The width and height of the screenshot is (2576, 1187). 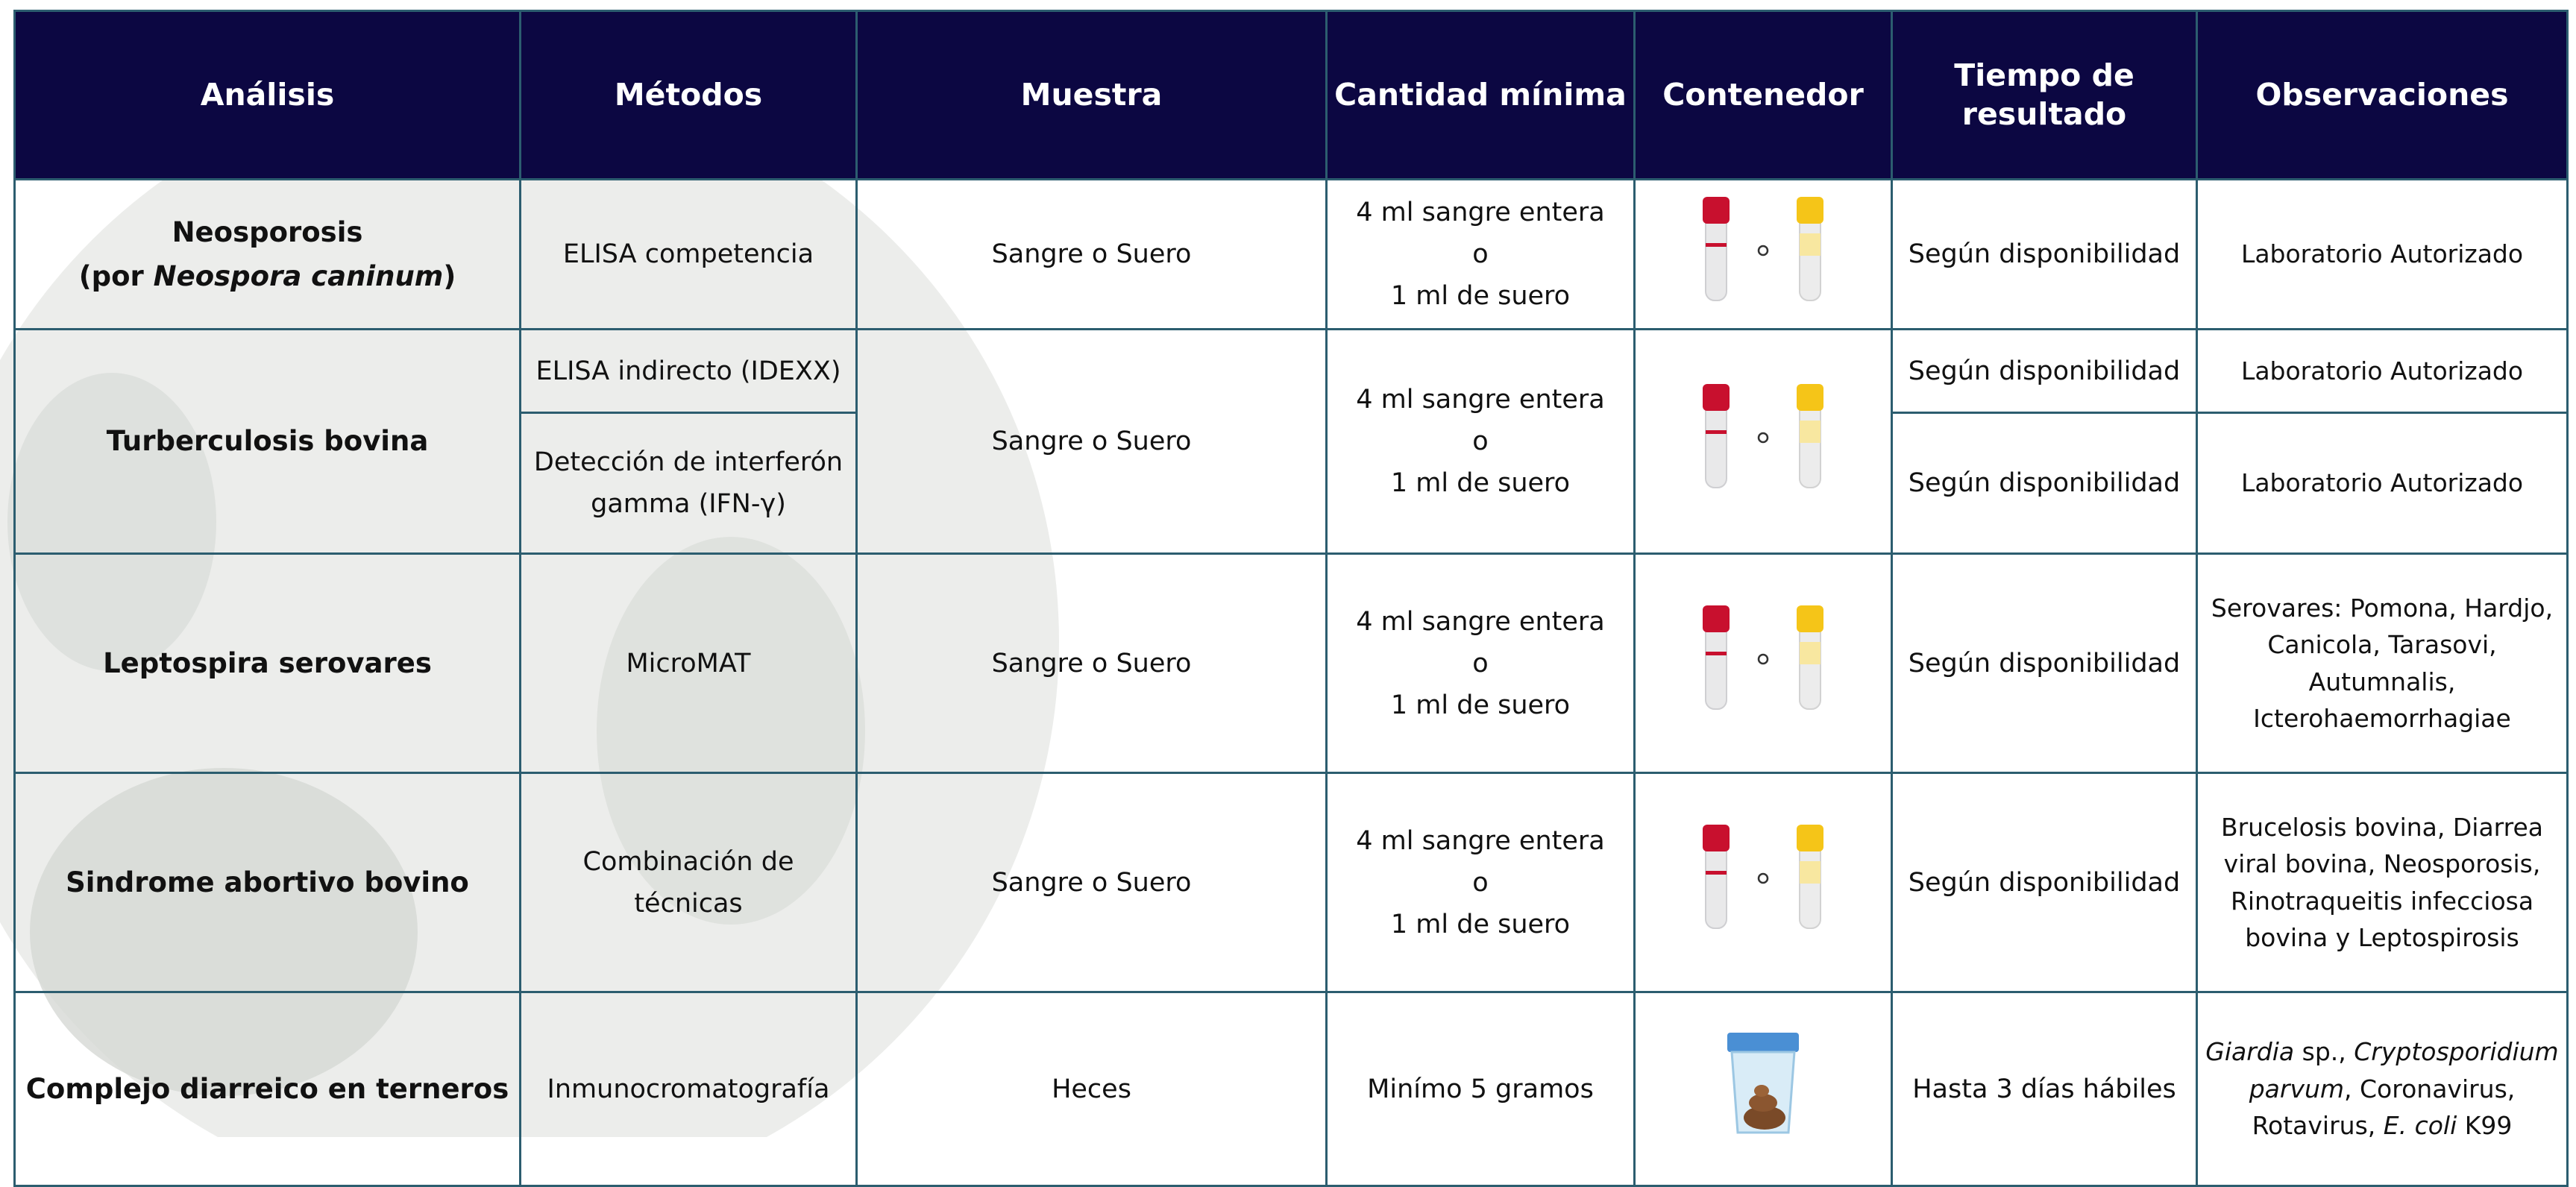 I want to click on header-cell: Observaciones, so click(x=2383, y=95).